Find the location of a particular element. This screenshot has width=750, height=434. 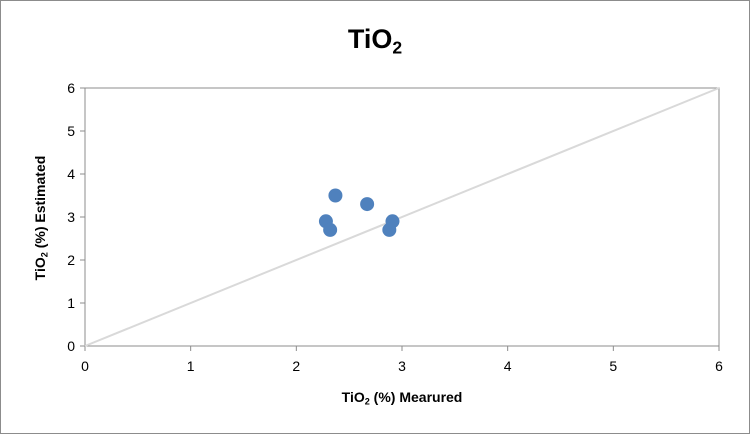

y-tick-label: 0 is located at coordinates (71, 346).